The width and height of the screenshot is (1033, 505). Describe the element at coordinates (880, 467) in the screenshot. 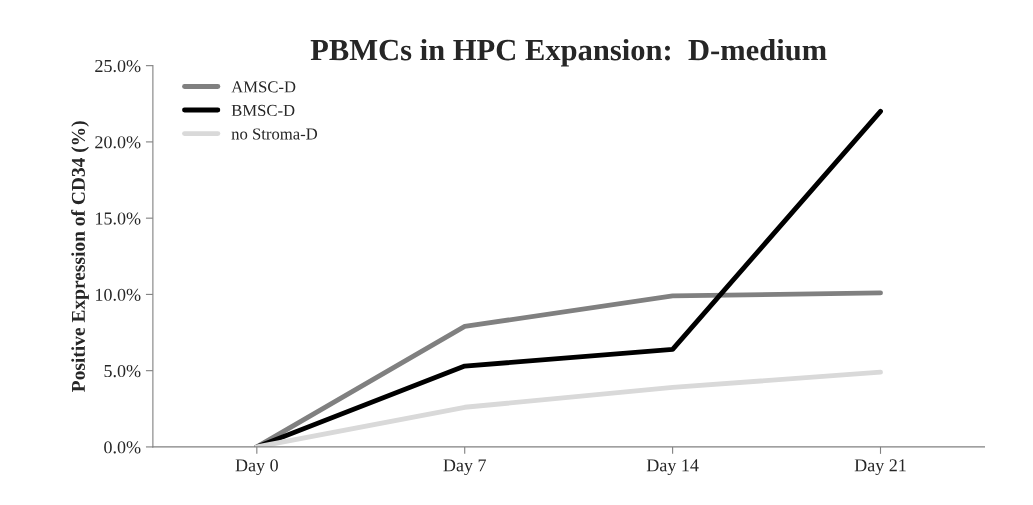

I see `x-tick-label: Day 21` at that location.